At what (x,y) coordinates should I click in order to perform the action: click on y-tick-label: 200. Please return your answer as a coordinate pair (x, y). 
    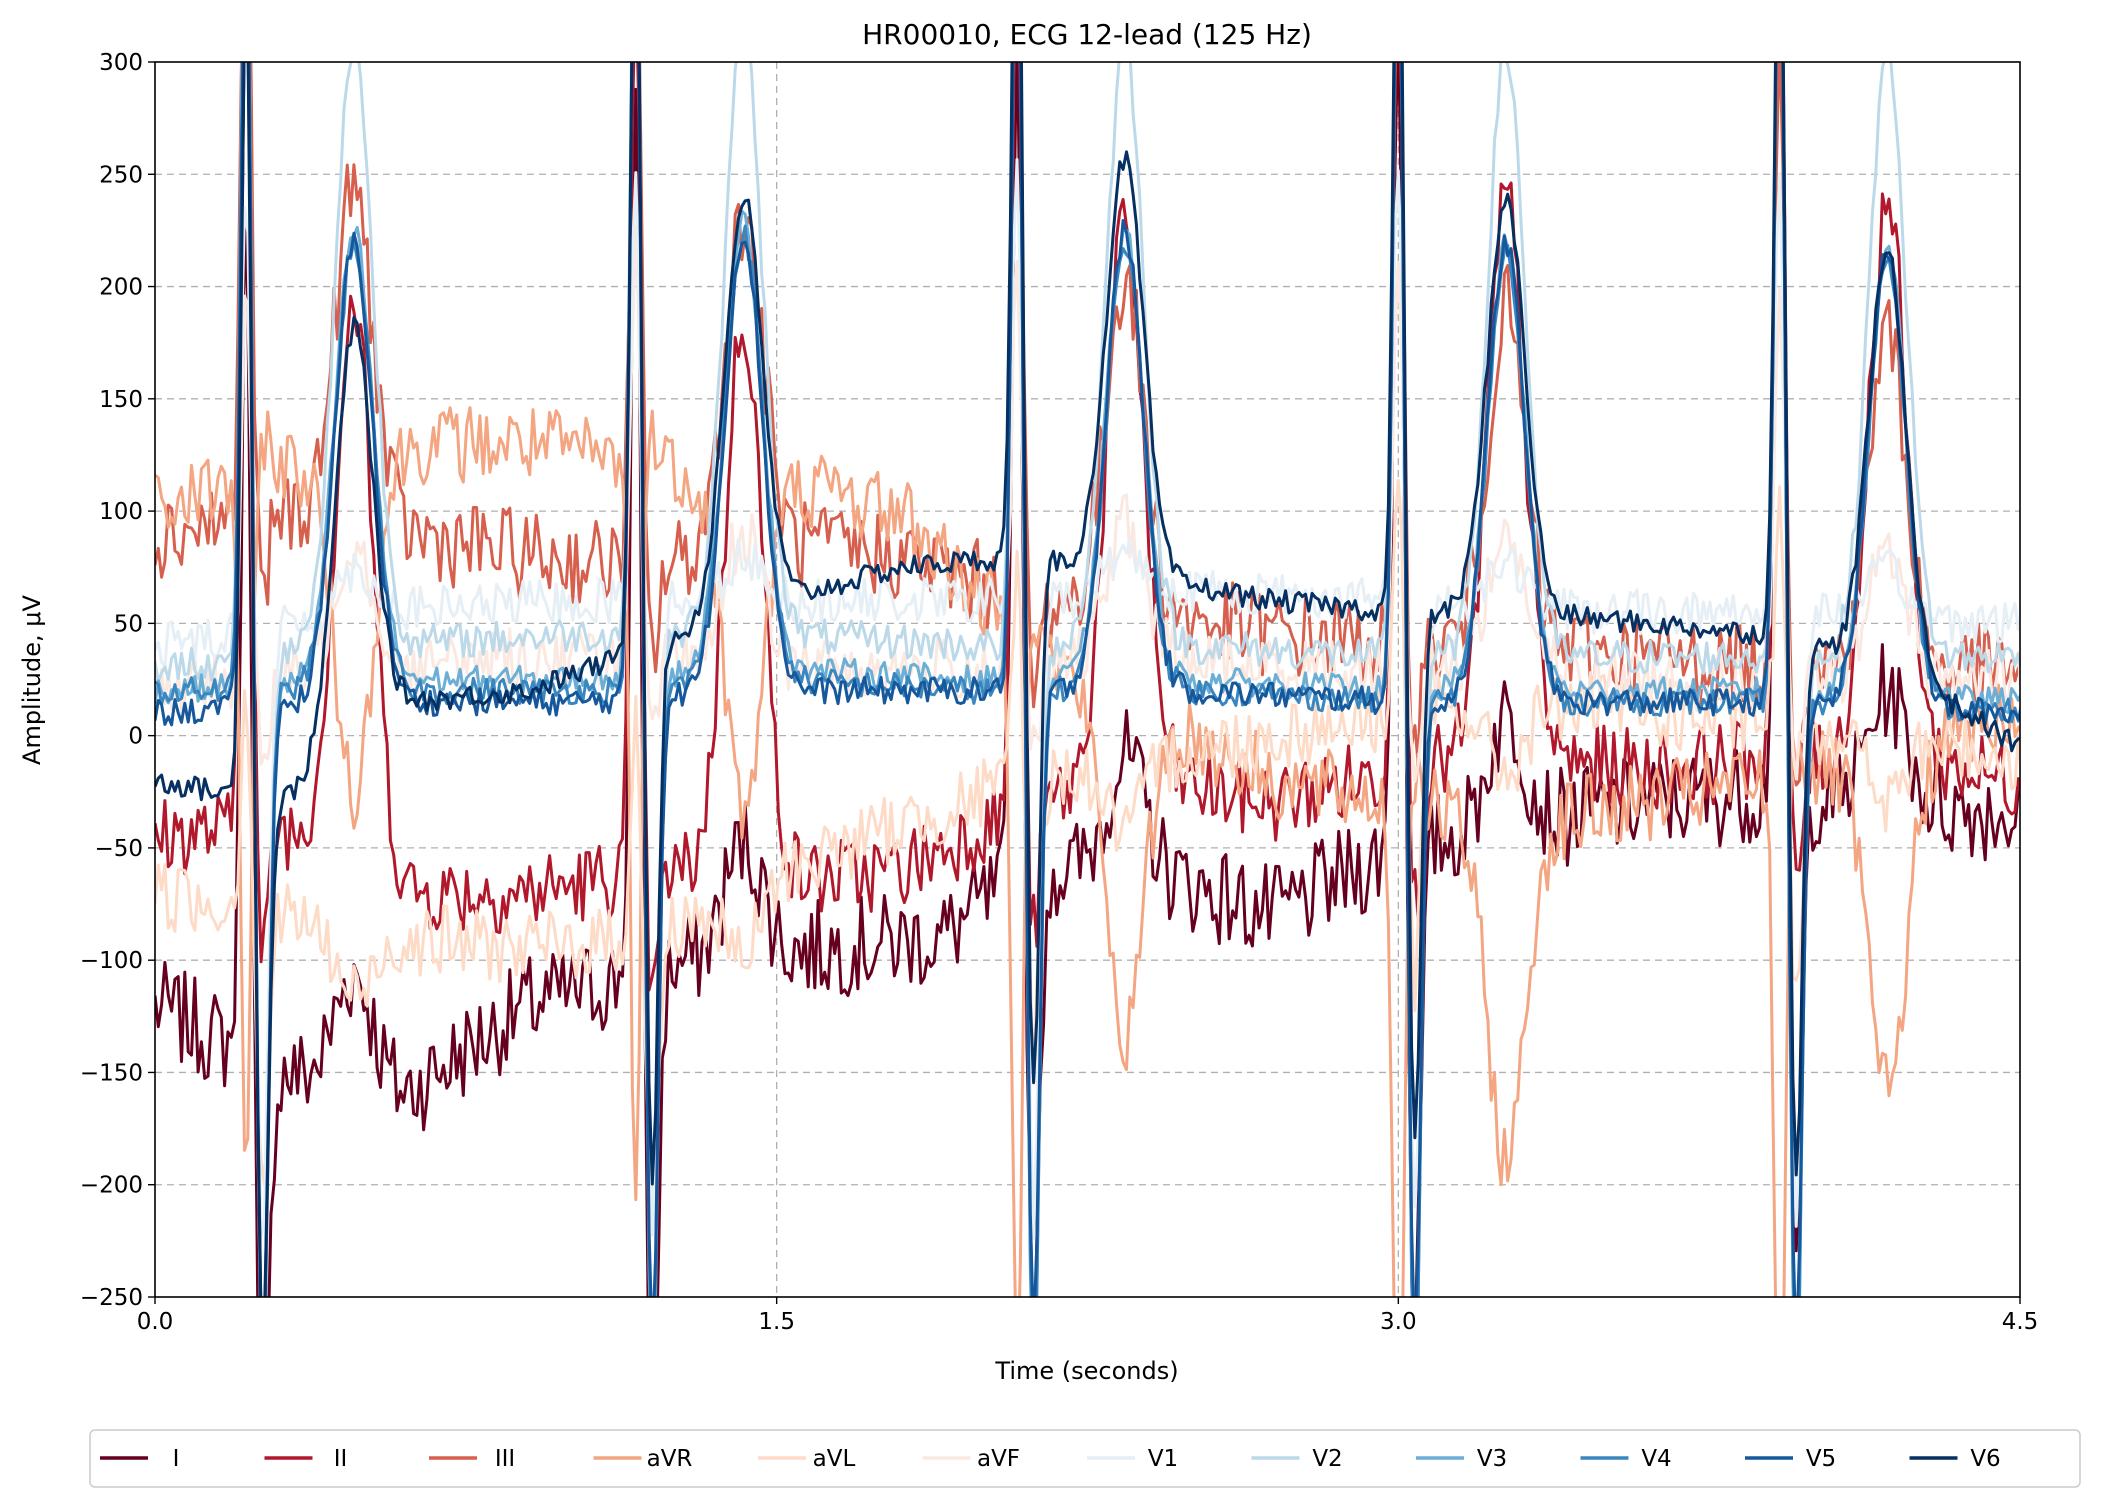
    Looking at the image, I should click on (121, 288).